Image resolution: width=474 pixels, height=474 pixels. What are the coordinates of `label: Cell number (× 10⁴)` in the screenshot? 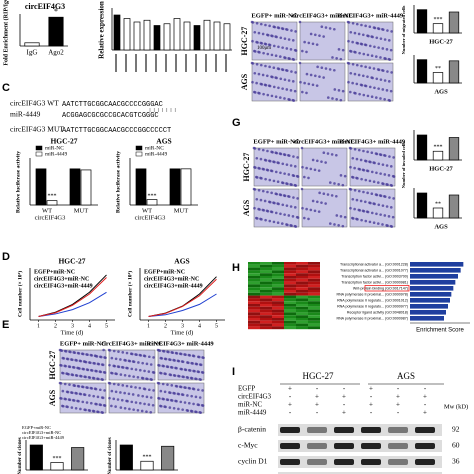 It's located at (129, 294).